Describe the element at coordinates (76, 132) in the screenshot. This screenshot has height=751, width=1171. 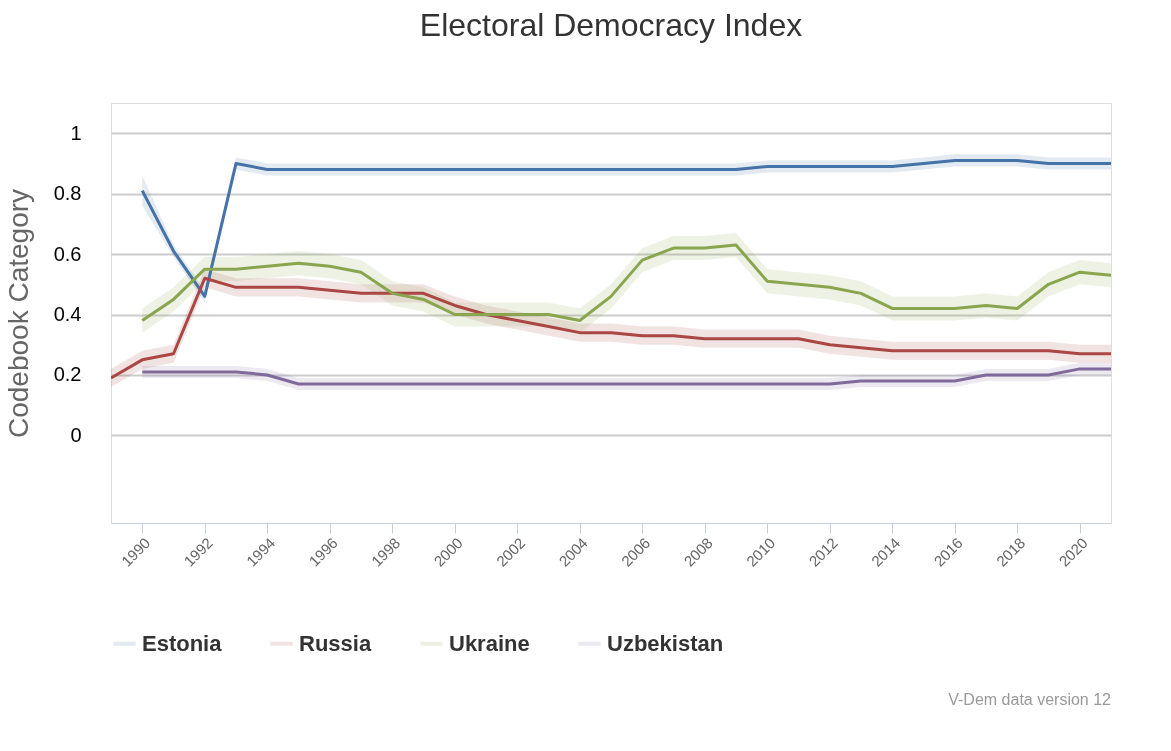
I see `y-tick-label: 1` at that location.